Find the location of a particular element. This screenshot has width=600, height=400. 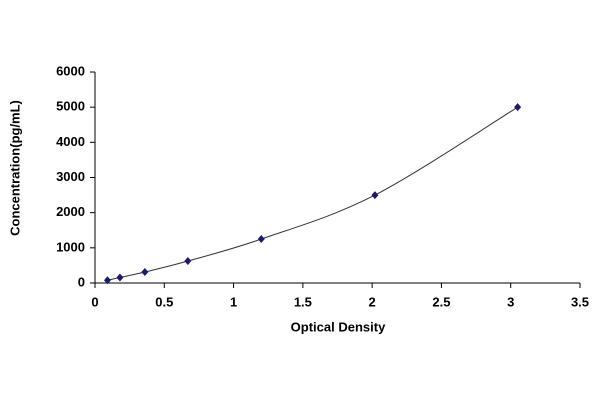

x-tick-label: 1 is located at coordinates (233, 301).